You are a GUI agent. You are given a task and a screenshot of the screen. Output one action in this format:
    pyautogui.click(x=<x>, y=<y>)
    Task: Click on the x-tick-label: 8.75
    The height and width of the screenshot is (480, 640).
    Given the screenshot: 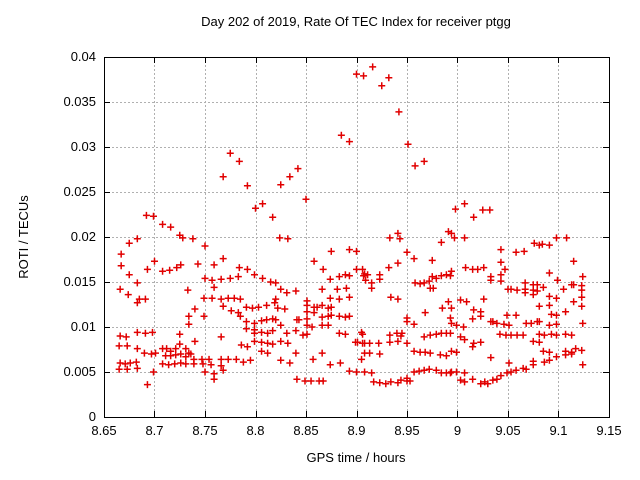 What is the action you would take?
    pyautogui.click(x=204, y=430)
    